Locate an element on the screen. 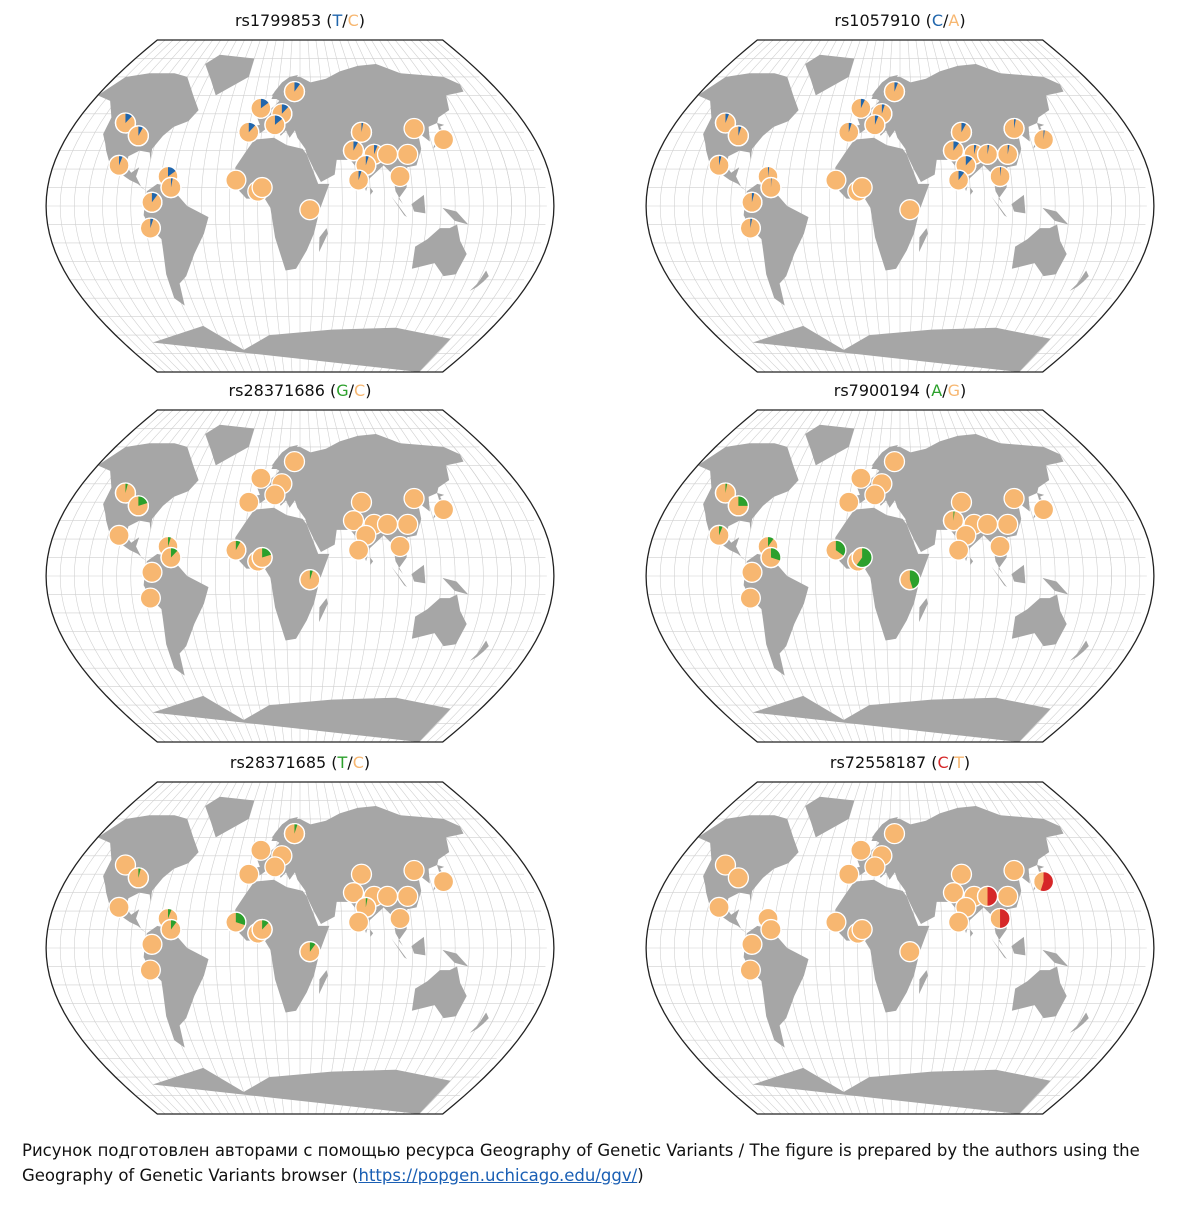 Image resolution: width=1200 pixels, height=1206 pixels. allele-2: C is located at coordinates (360, 390).